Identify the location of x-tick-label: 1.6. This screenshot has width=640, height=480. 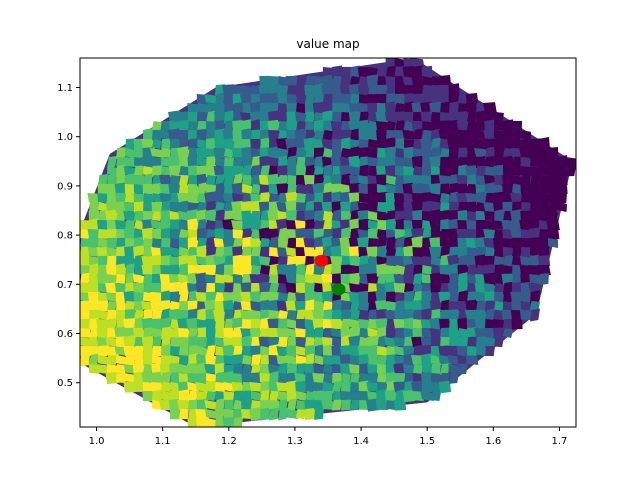
(493, 441).